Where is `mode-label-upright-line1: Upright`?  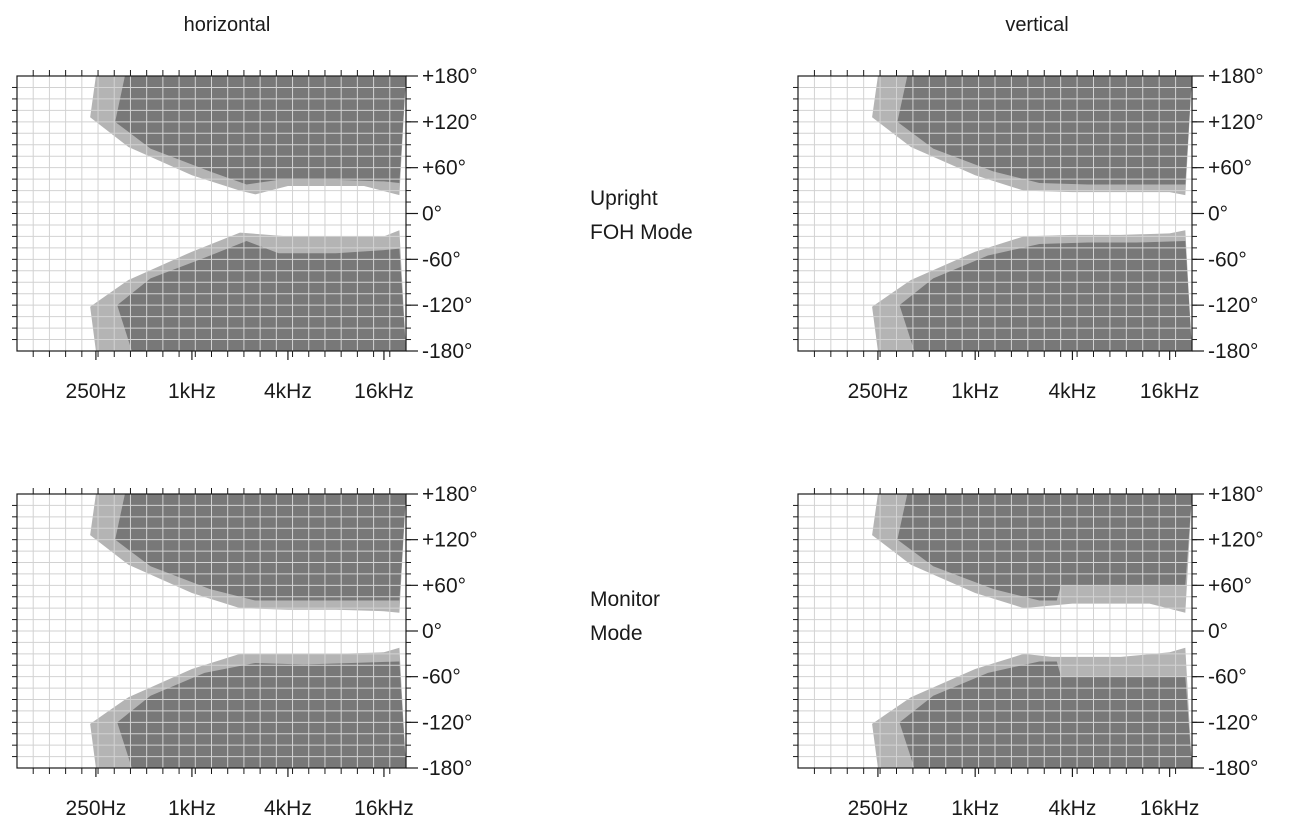 mode-label-upright-line1: Upright is located at coordinates (624, 198).